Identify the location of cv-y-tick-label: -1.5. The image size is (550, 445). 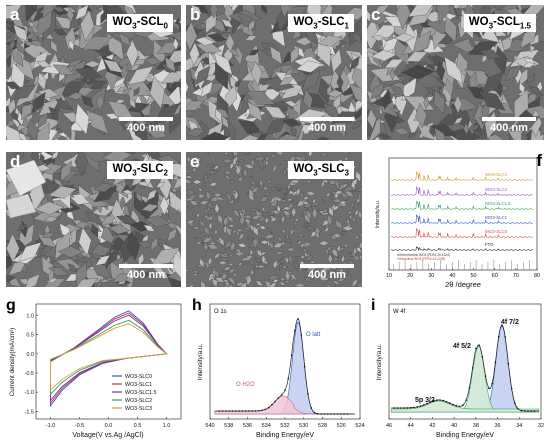
(29, 412).